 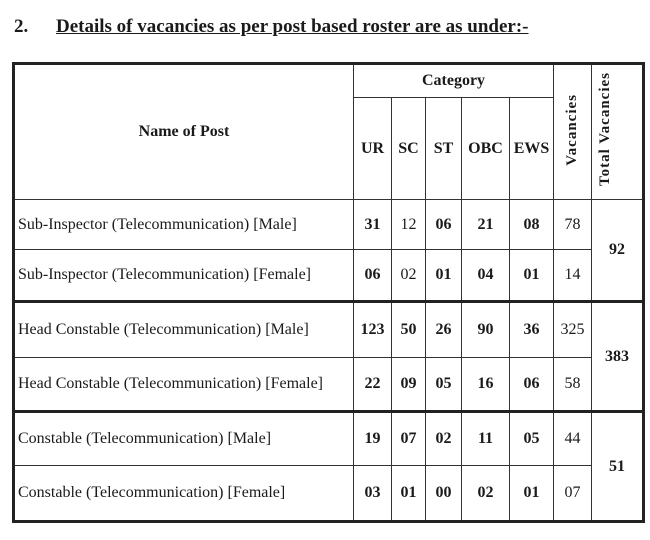 I want to click on category-value-ur: 31, so click(x=372, y=224).